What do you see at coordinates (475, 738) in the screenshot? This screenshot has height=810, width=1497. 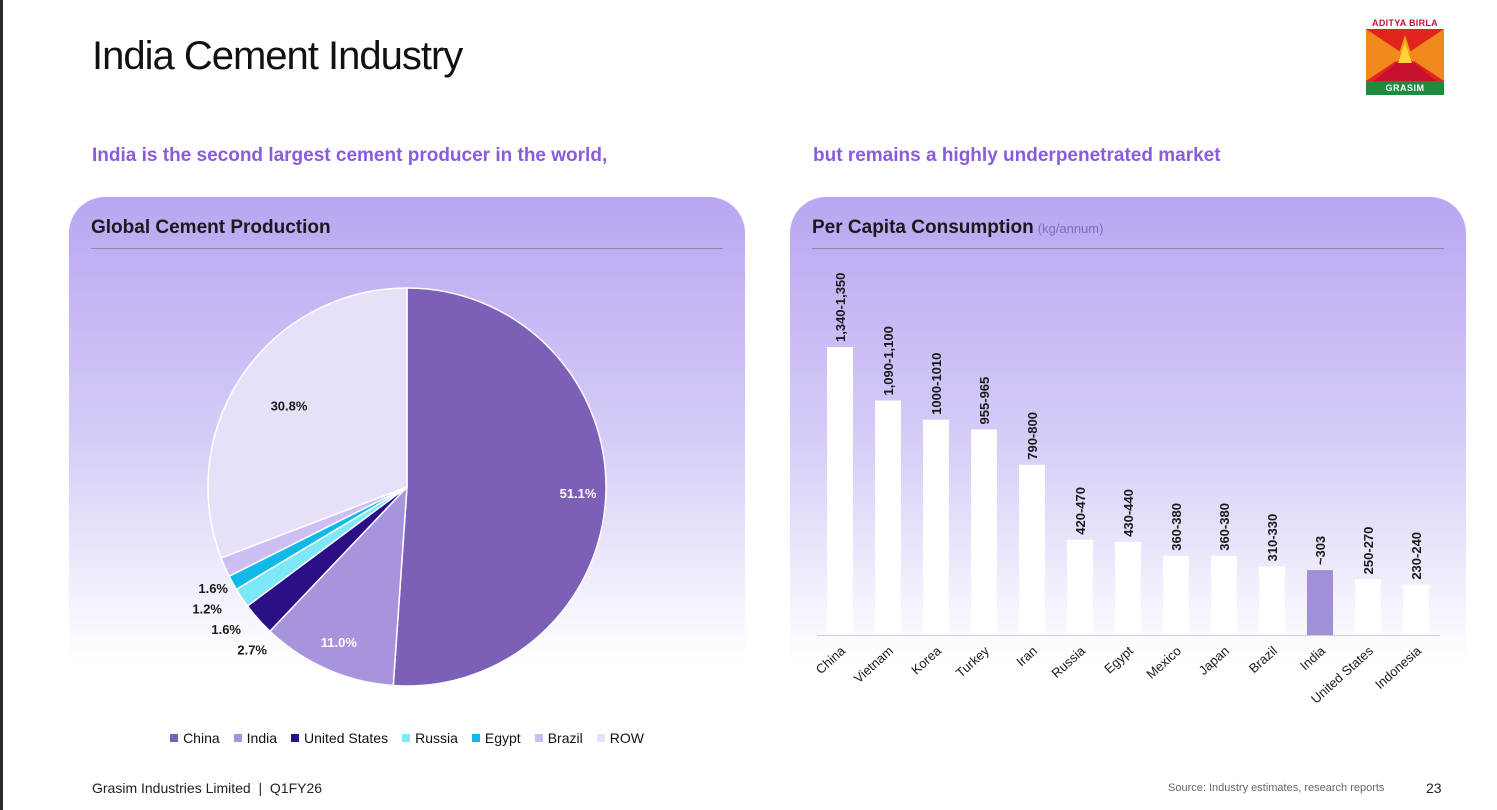 I see `legend-swatch-egypt` at bounding box center [475, 738].